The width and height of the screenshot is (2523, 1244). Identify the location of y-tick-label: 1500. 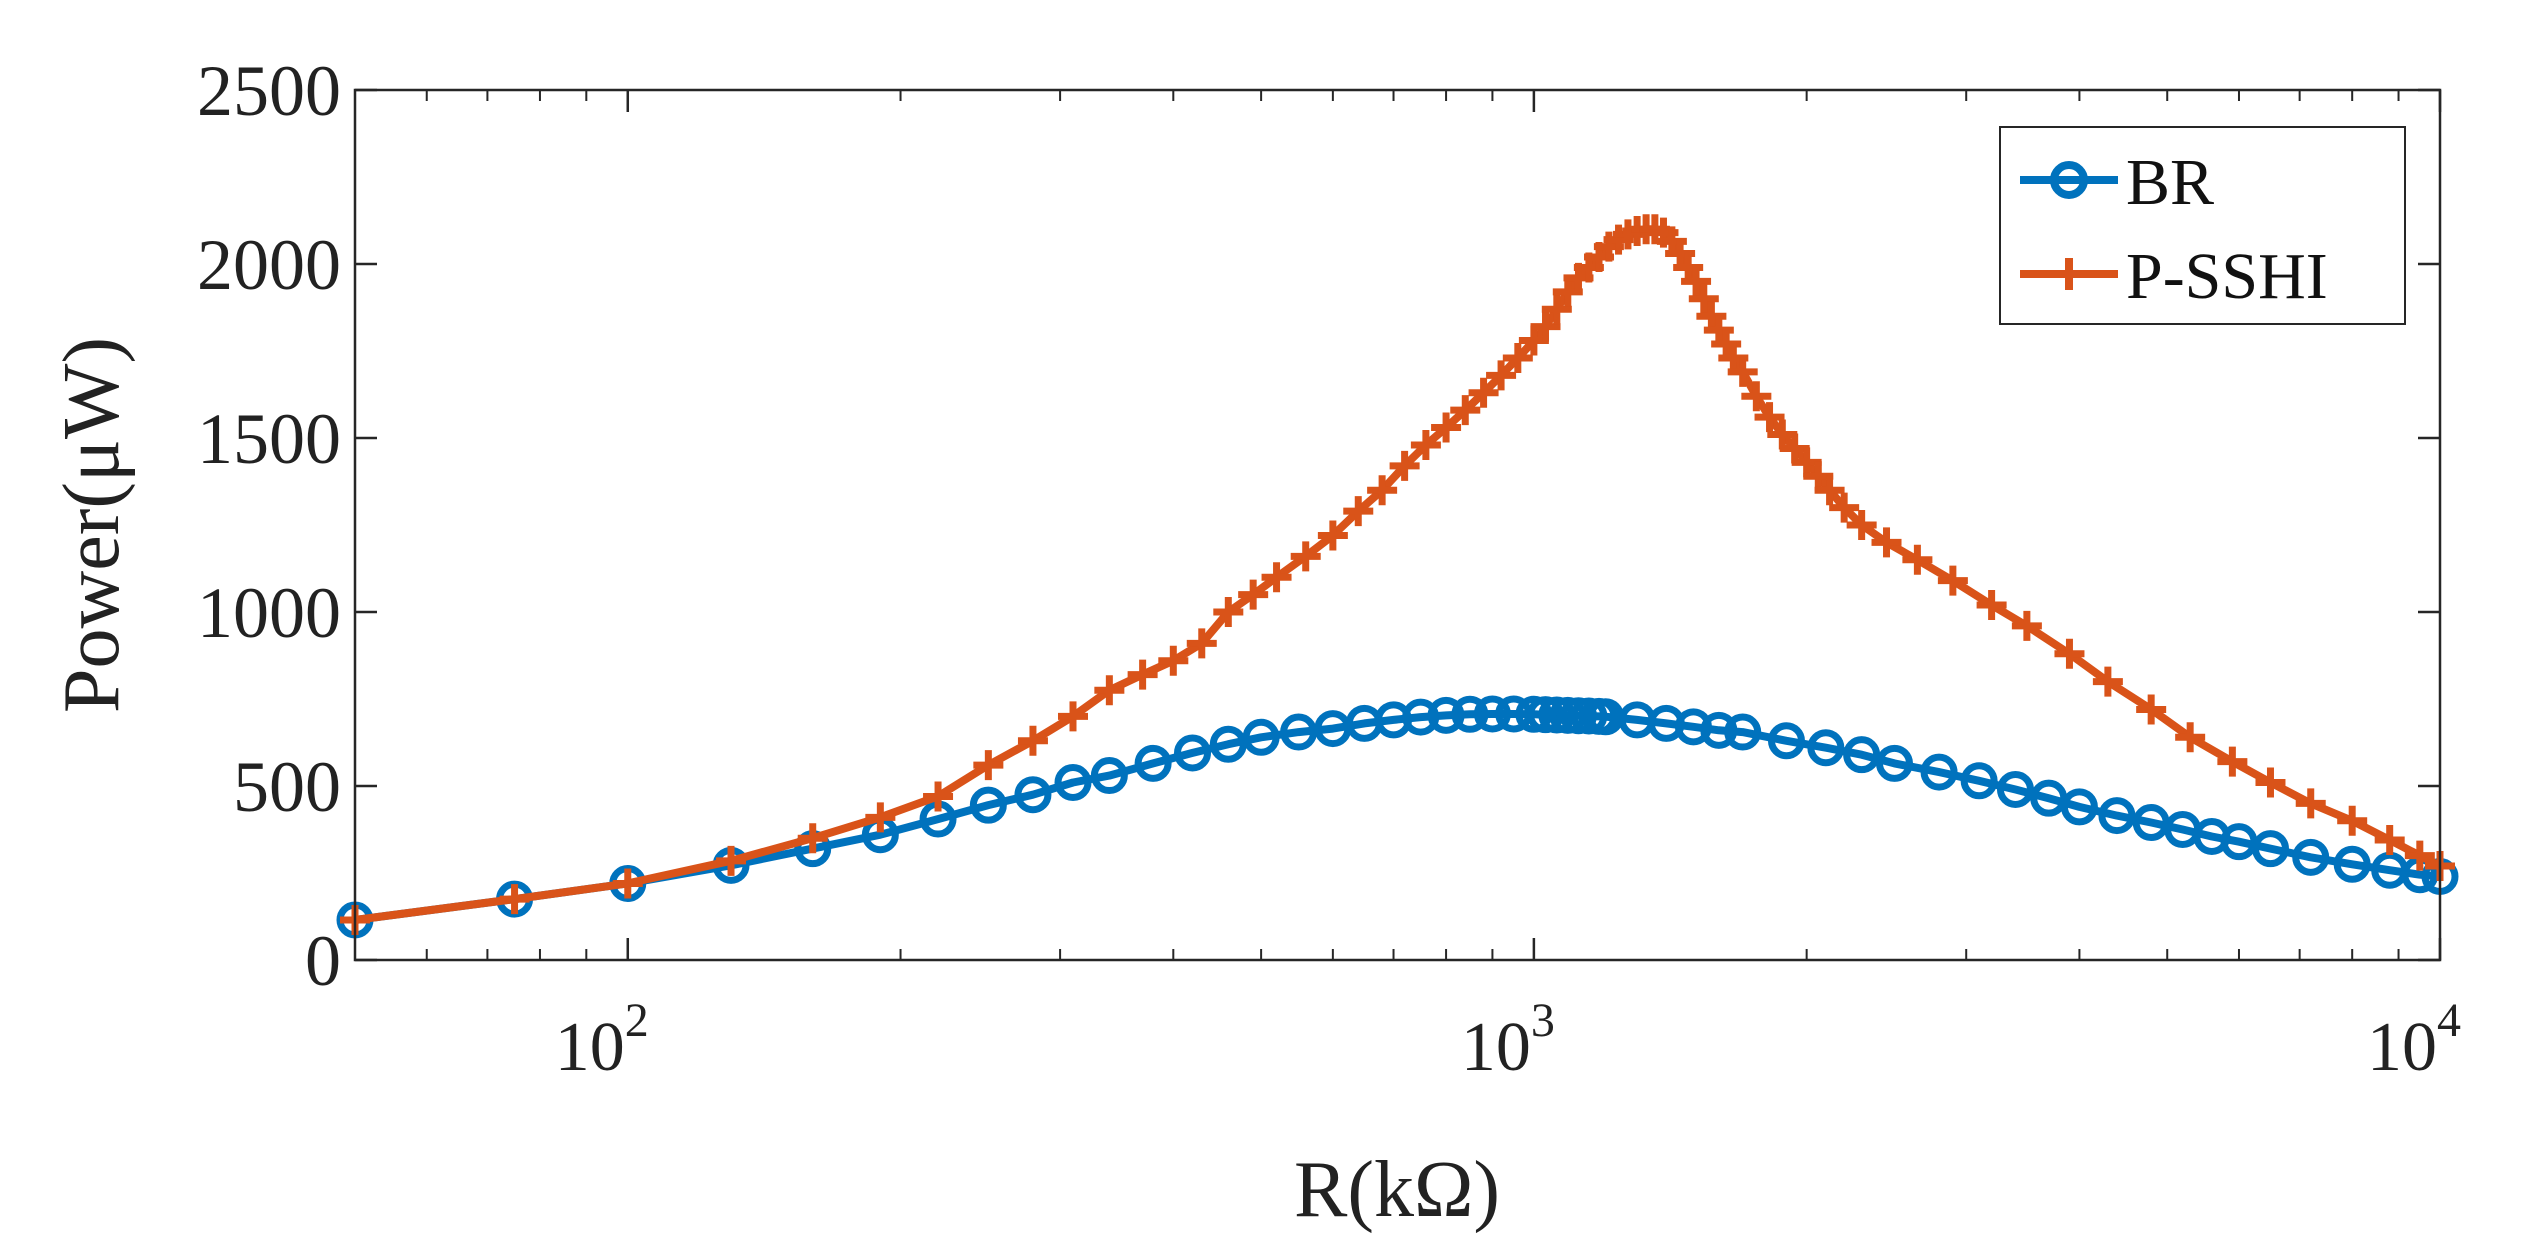
(269, 439).